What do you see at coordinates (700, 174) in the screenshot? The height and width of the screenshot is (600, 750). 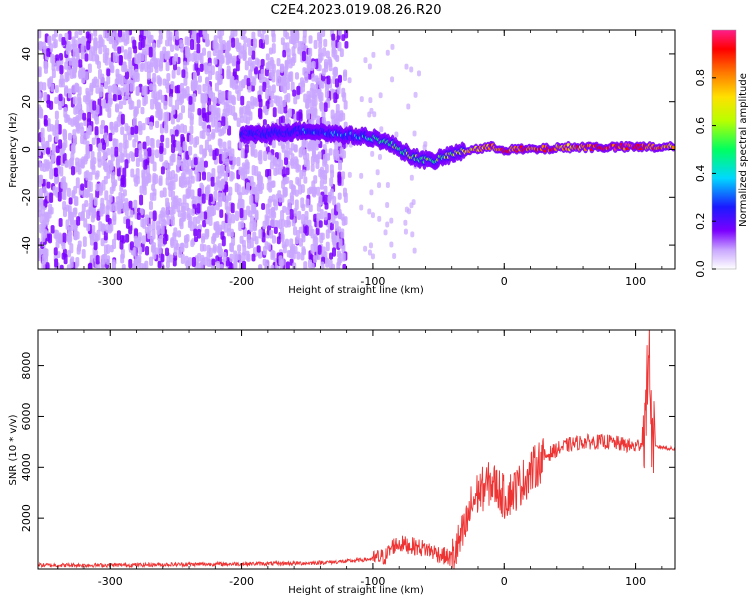 I see `colorbar-tick-label: 0.4` at bounding box center [700, 174].